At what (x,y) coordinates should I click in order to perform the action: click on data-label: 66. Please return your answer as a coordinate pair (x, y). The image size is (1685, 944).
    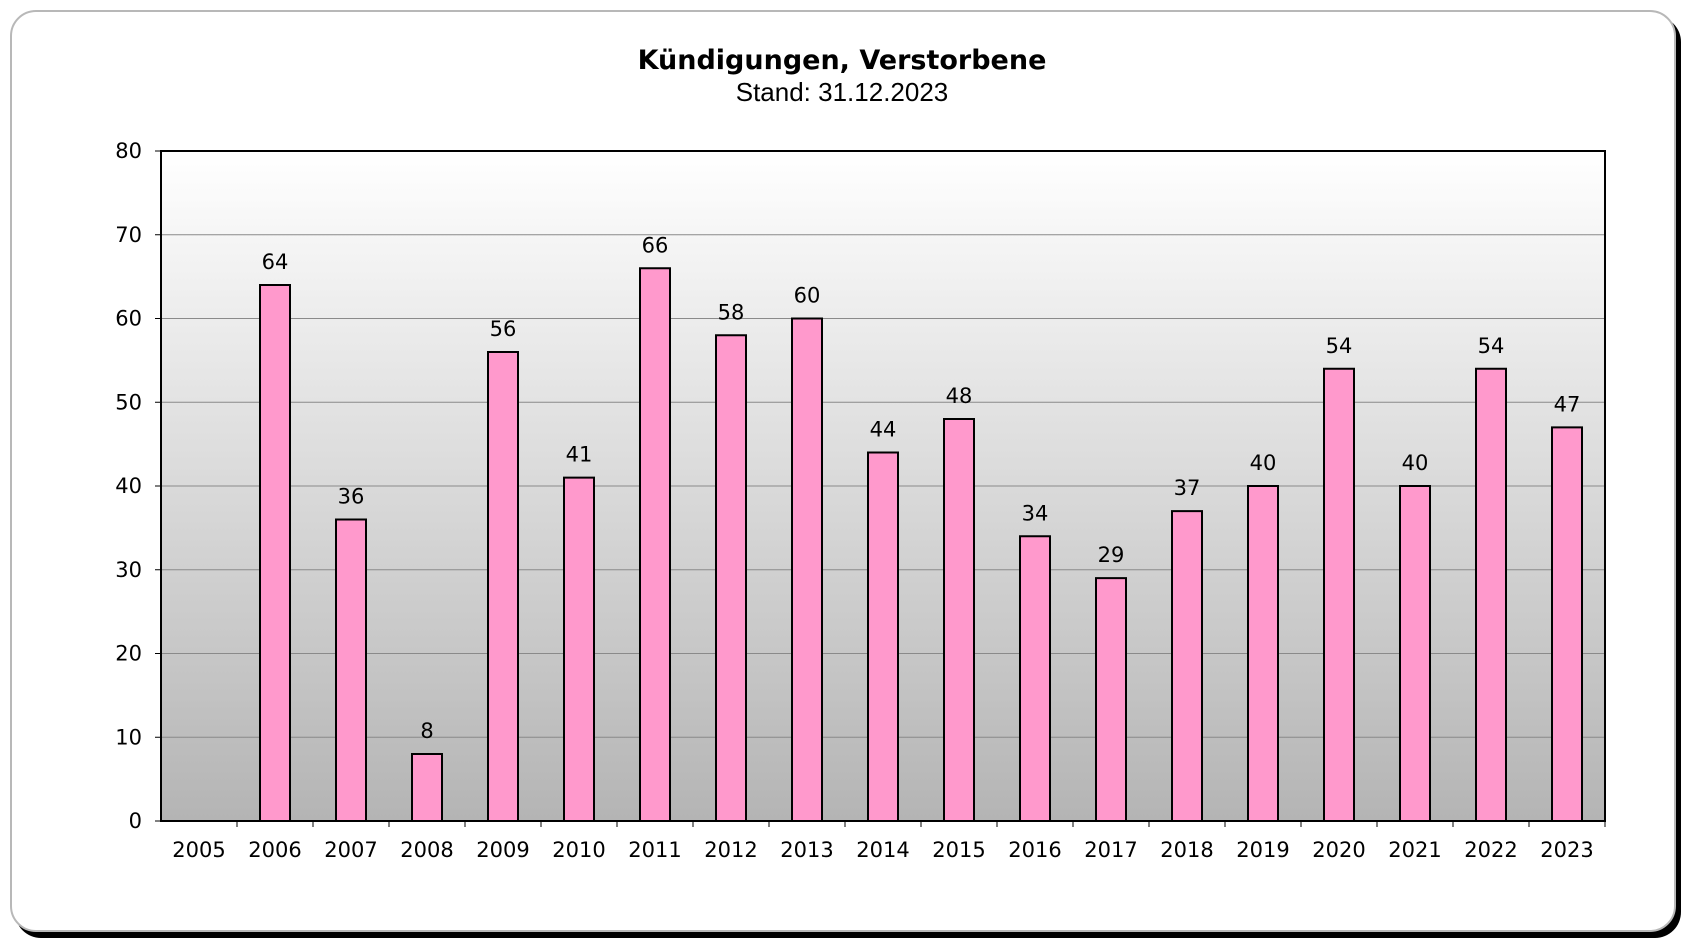
    Looking at the image, I should click on (655, 245).